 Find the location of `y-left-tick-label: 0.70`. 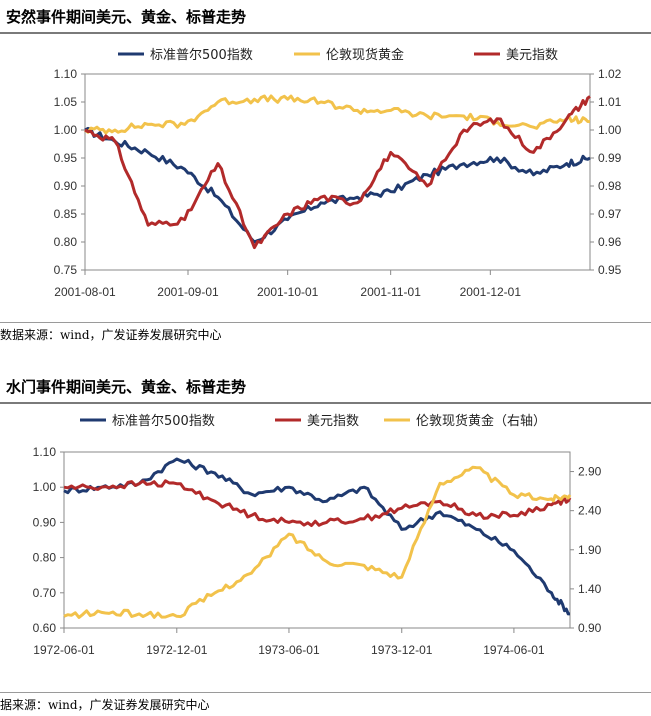

y-left-tick-label: 0.70 is located at coordinates (45, 593).